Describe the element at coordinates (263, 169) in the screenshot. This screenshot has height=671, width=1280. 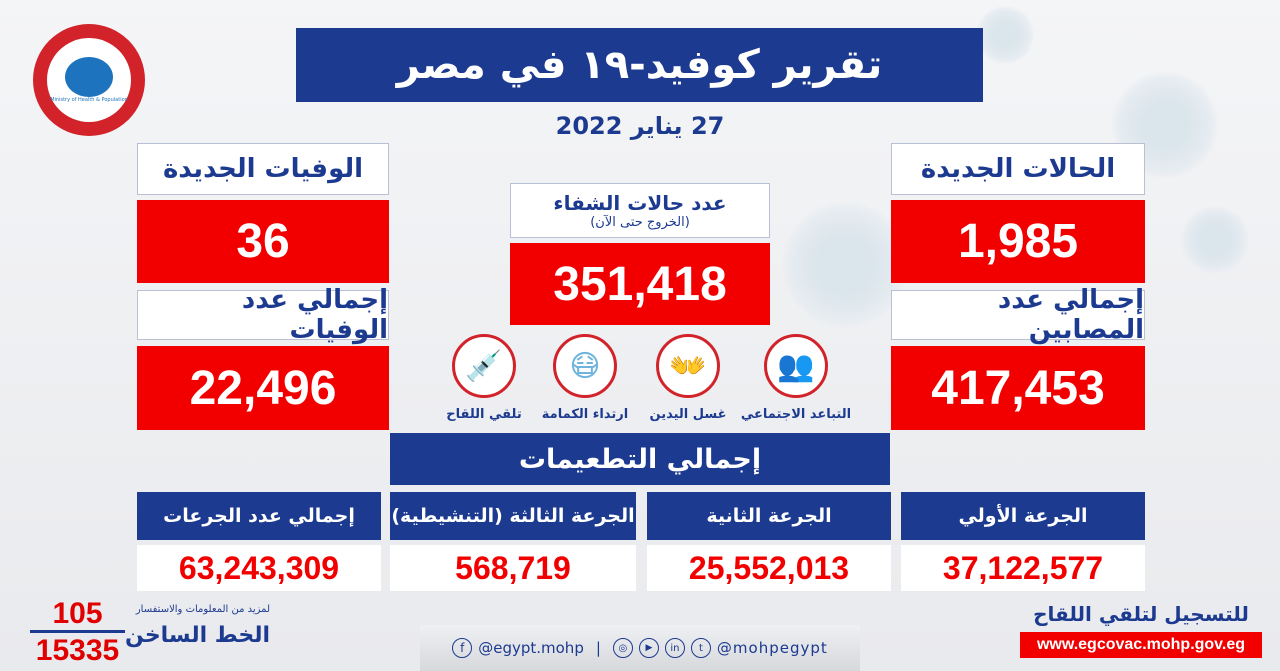
I see `new-deaths-label: الوفيات الجديدة` at that location.